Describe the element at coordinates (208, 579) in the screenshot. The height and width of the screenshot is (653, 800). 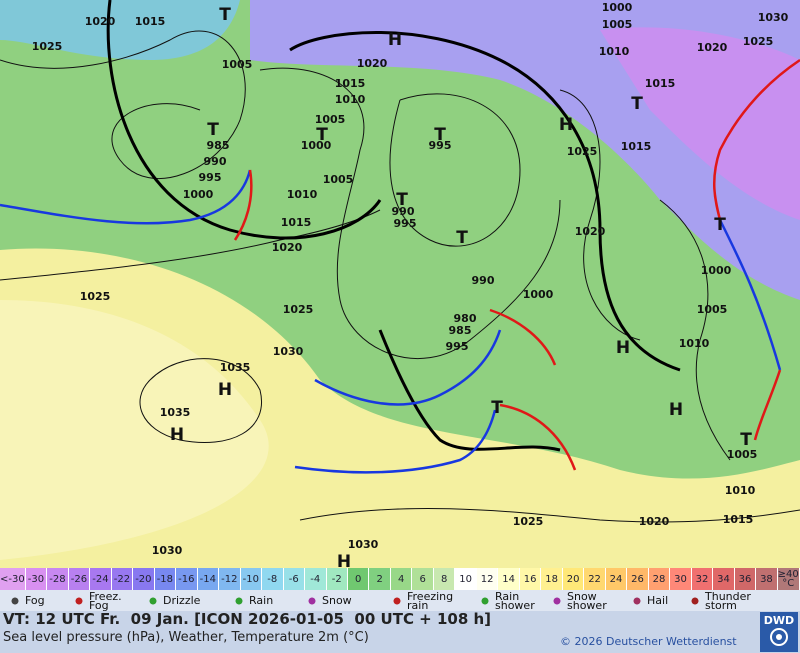
I see `scale-cell: -14` at that location.